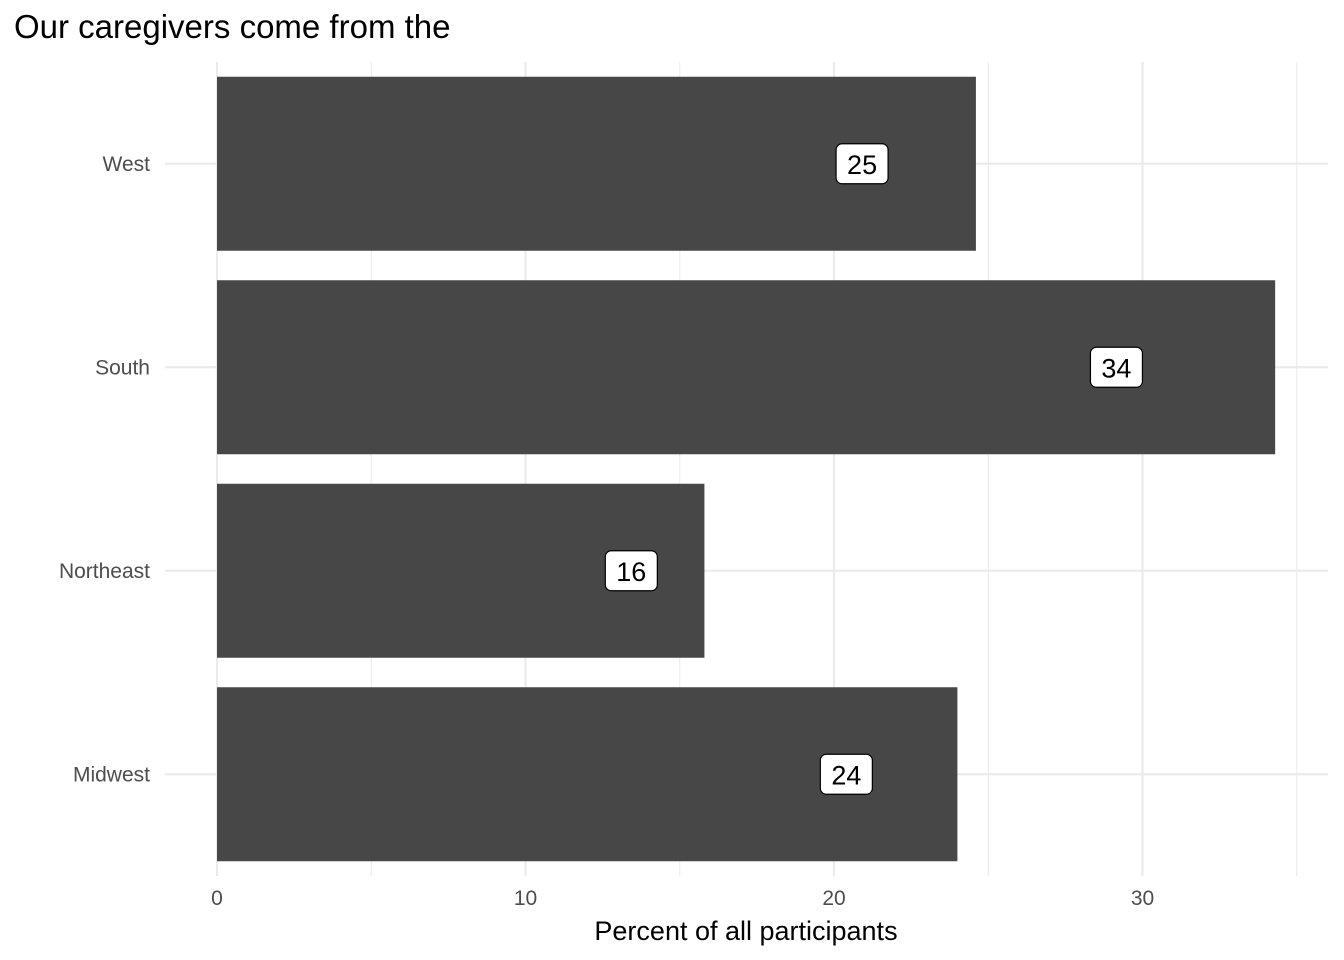  Describe the element at coordinates (111, 774) in the screenshot. I see `y-tick-label: Midwest` at that location.